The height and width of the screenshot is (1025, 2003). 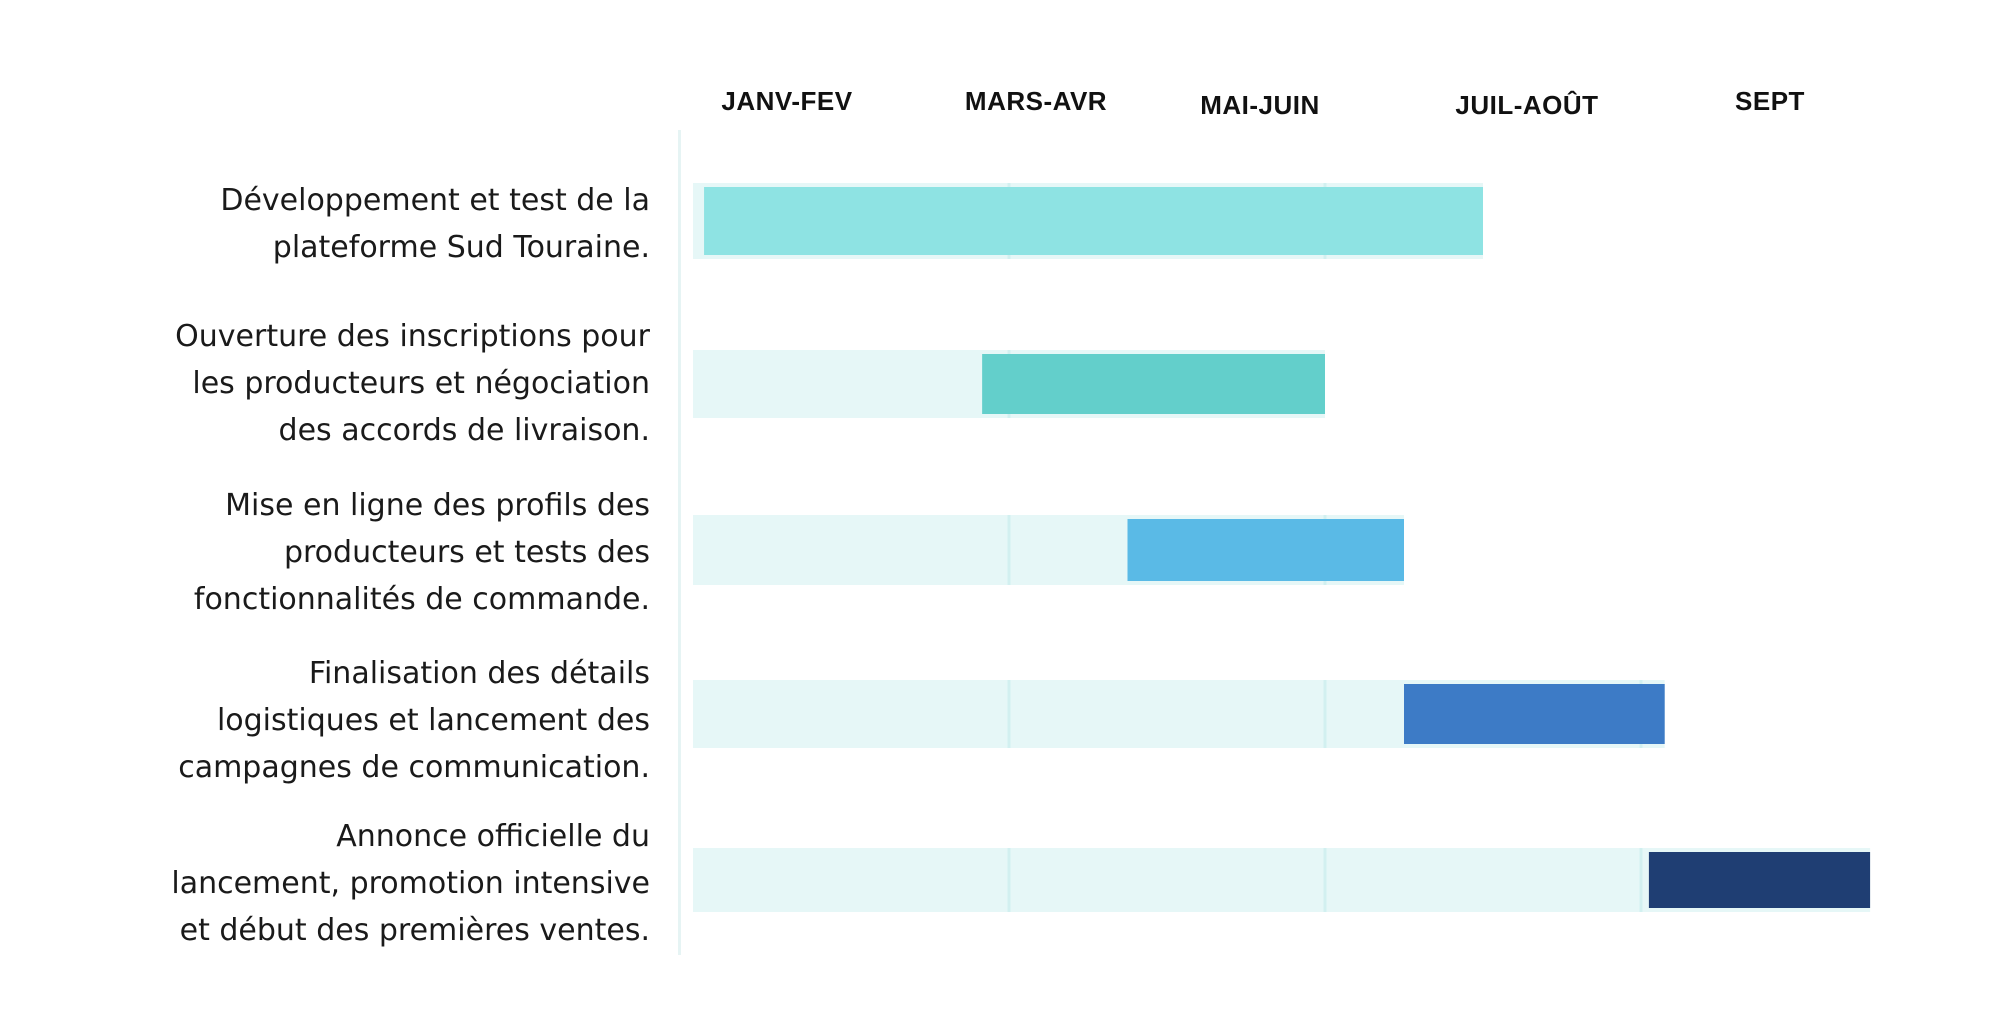 What do you see at coordinates (437, 505) in the screenshot?
I see `task-label-line: Mise en ligne des profils des` at bounding box center [437, 505].